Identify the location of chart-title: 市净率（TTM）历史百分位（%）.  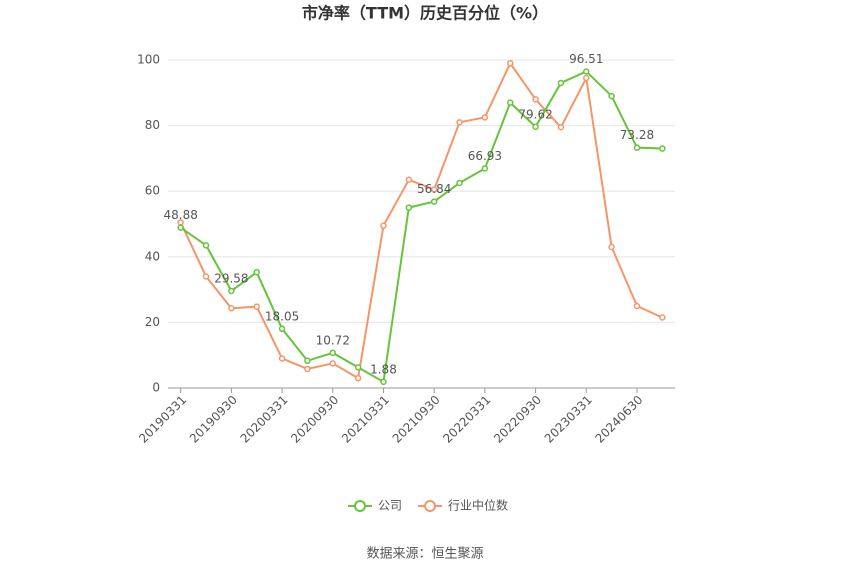
(425, 13).